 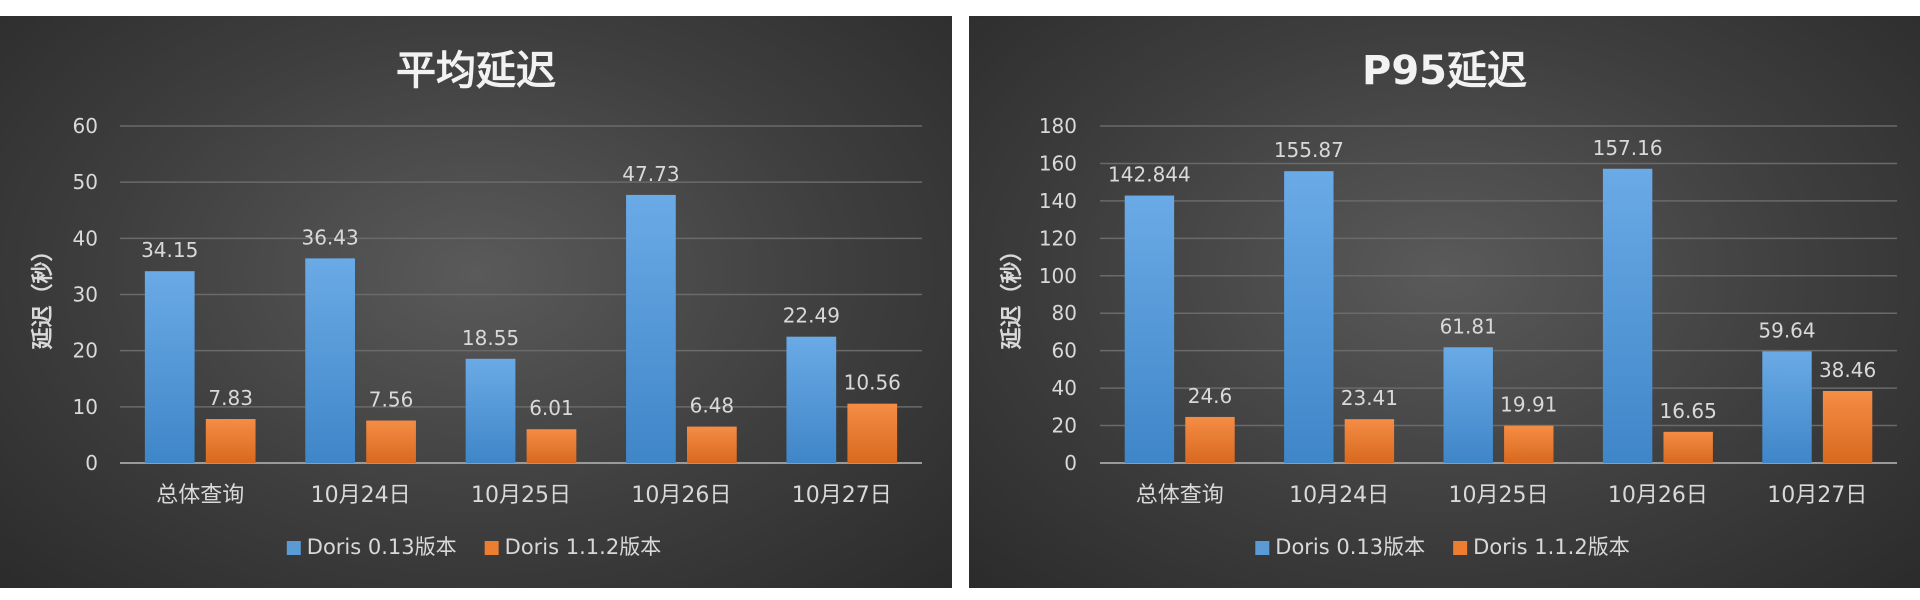 I want to click on data-label: 7.83, so click(x=230, y=398).